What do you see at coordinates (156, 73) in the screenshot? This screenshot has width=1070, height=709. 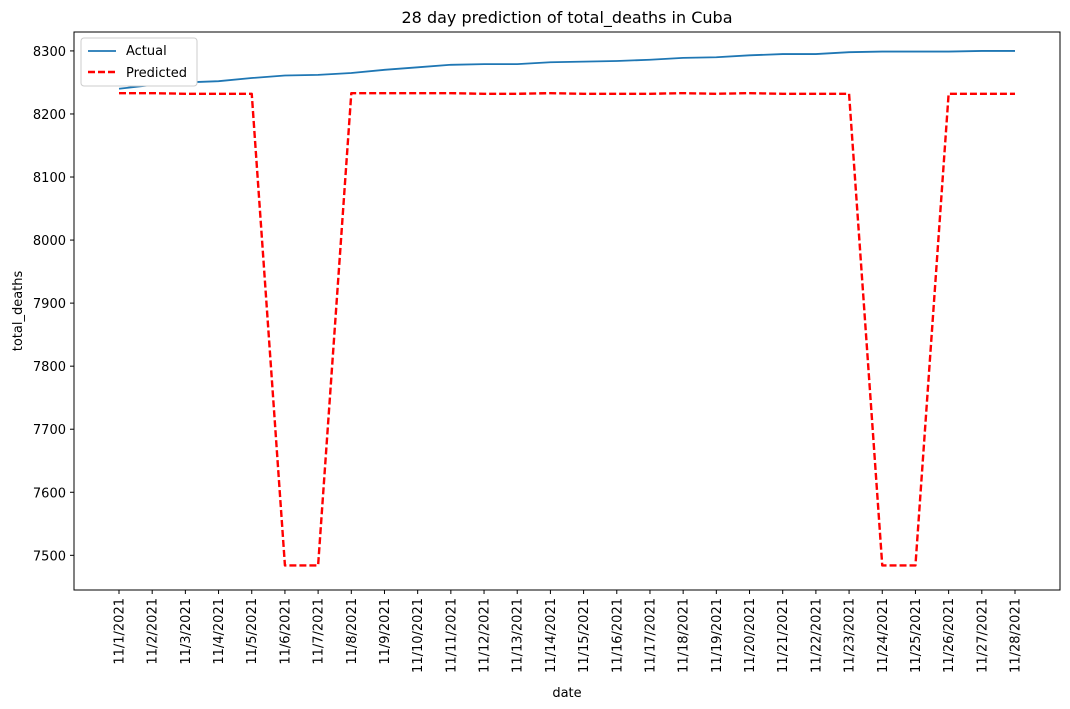 I see `legend-label-predicted: Predicted` at bounding box center [156, 73].